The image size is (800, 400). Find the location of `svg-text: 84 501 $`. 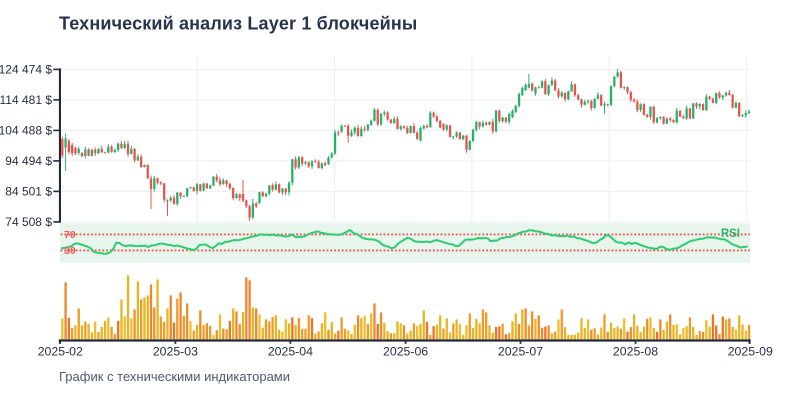

svg-text: 84 501 $ is located at coordinates (28, 192).